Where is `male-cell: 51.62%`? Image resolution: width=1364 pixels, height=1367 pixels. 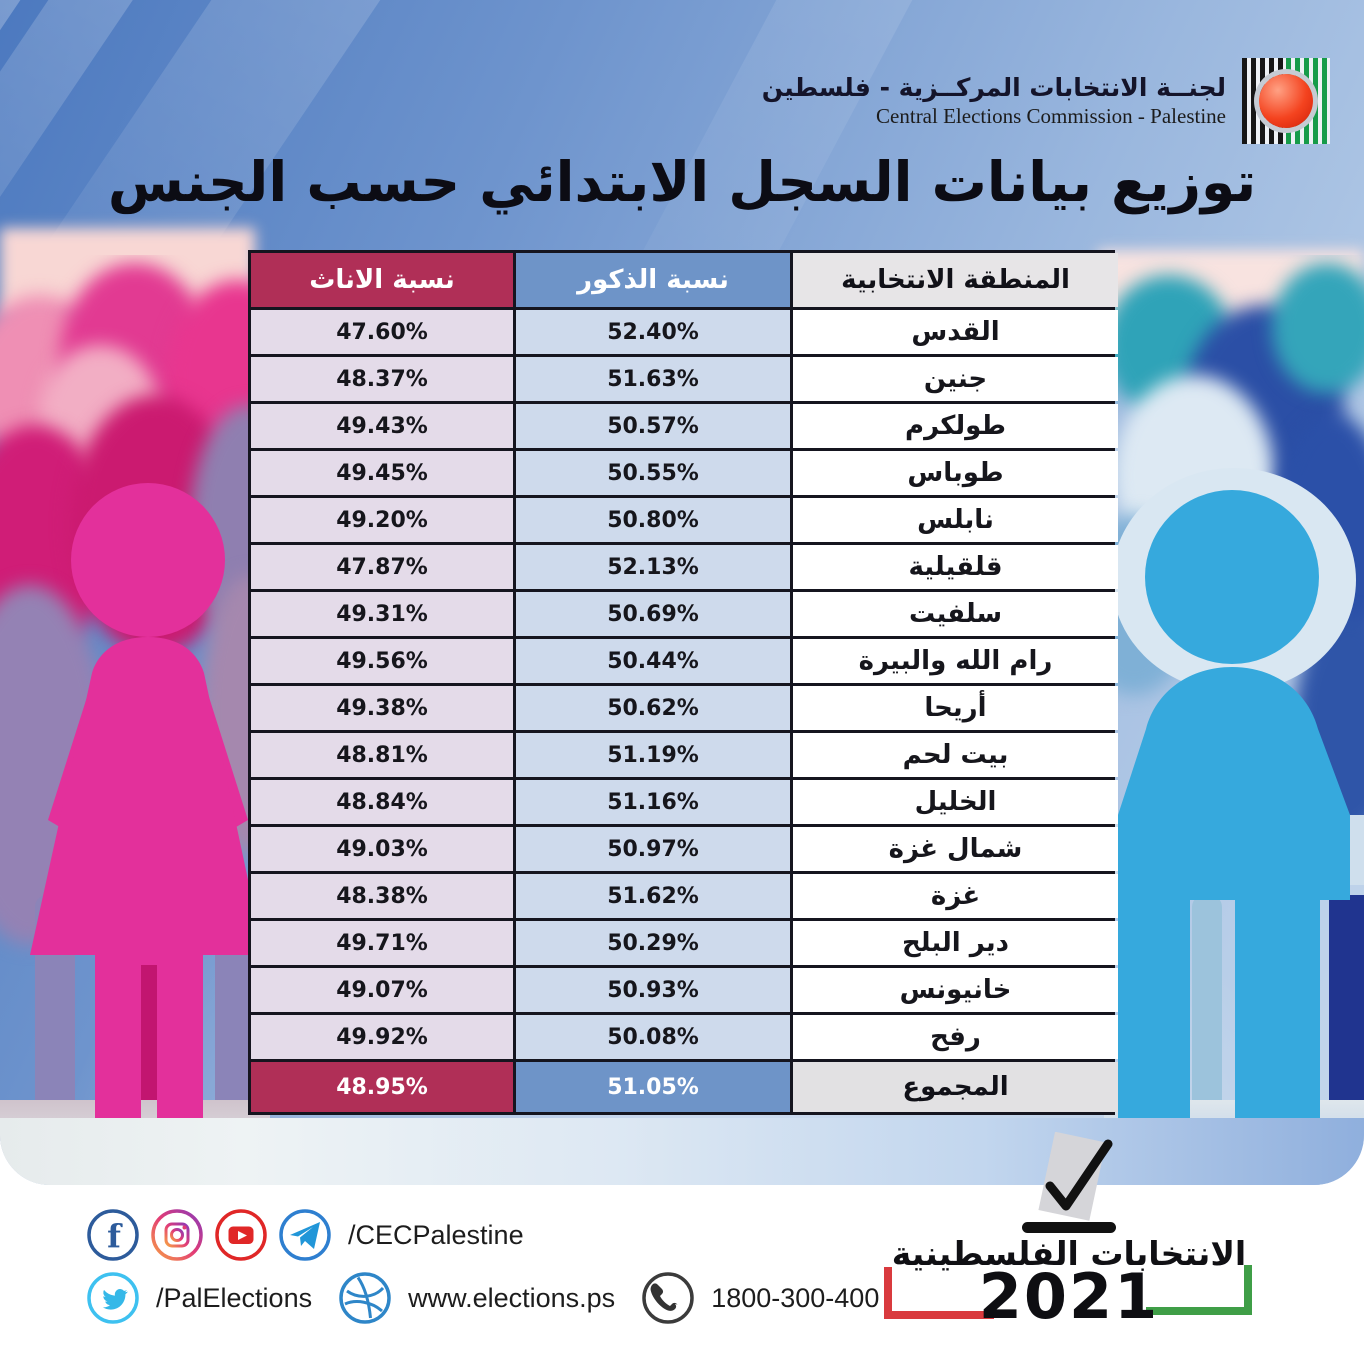
male-cell: 51.62% is located at coordinates (653, 896).